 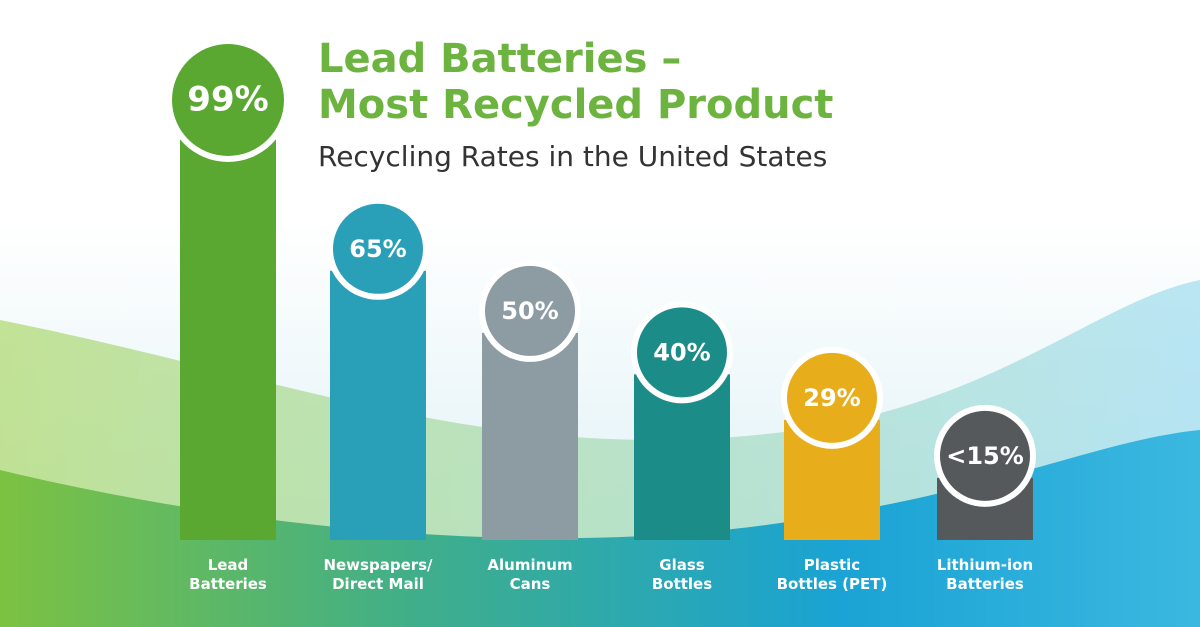 I want to click on chart-subtitle: Recycling Rates in the United States, so click(x=573, y=156).